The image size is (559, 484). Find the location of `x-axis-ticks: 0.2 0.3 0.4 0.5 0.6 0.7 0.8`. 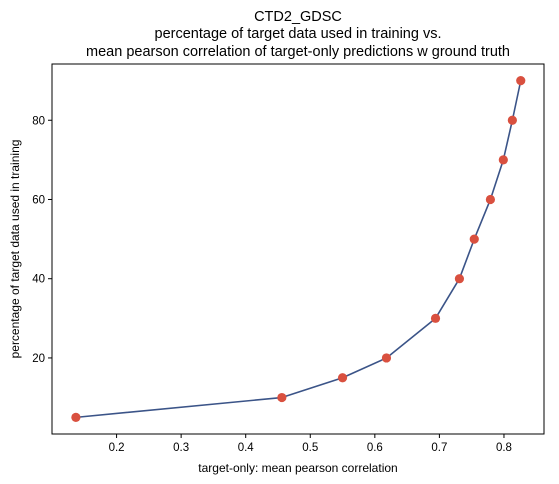

x-axis-ticks: 0.2 0.3 0.4 0.5 0.6 0.7 0.8 is located at coordinates (310, 444).